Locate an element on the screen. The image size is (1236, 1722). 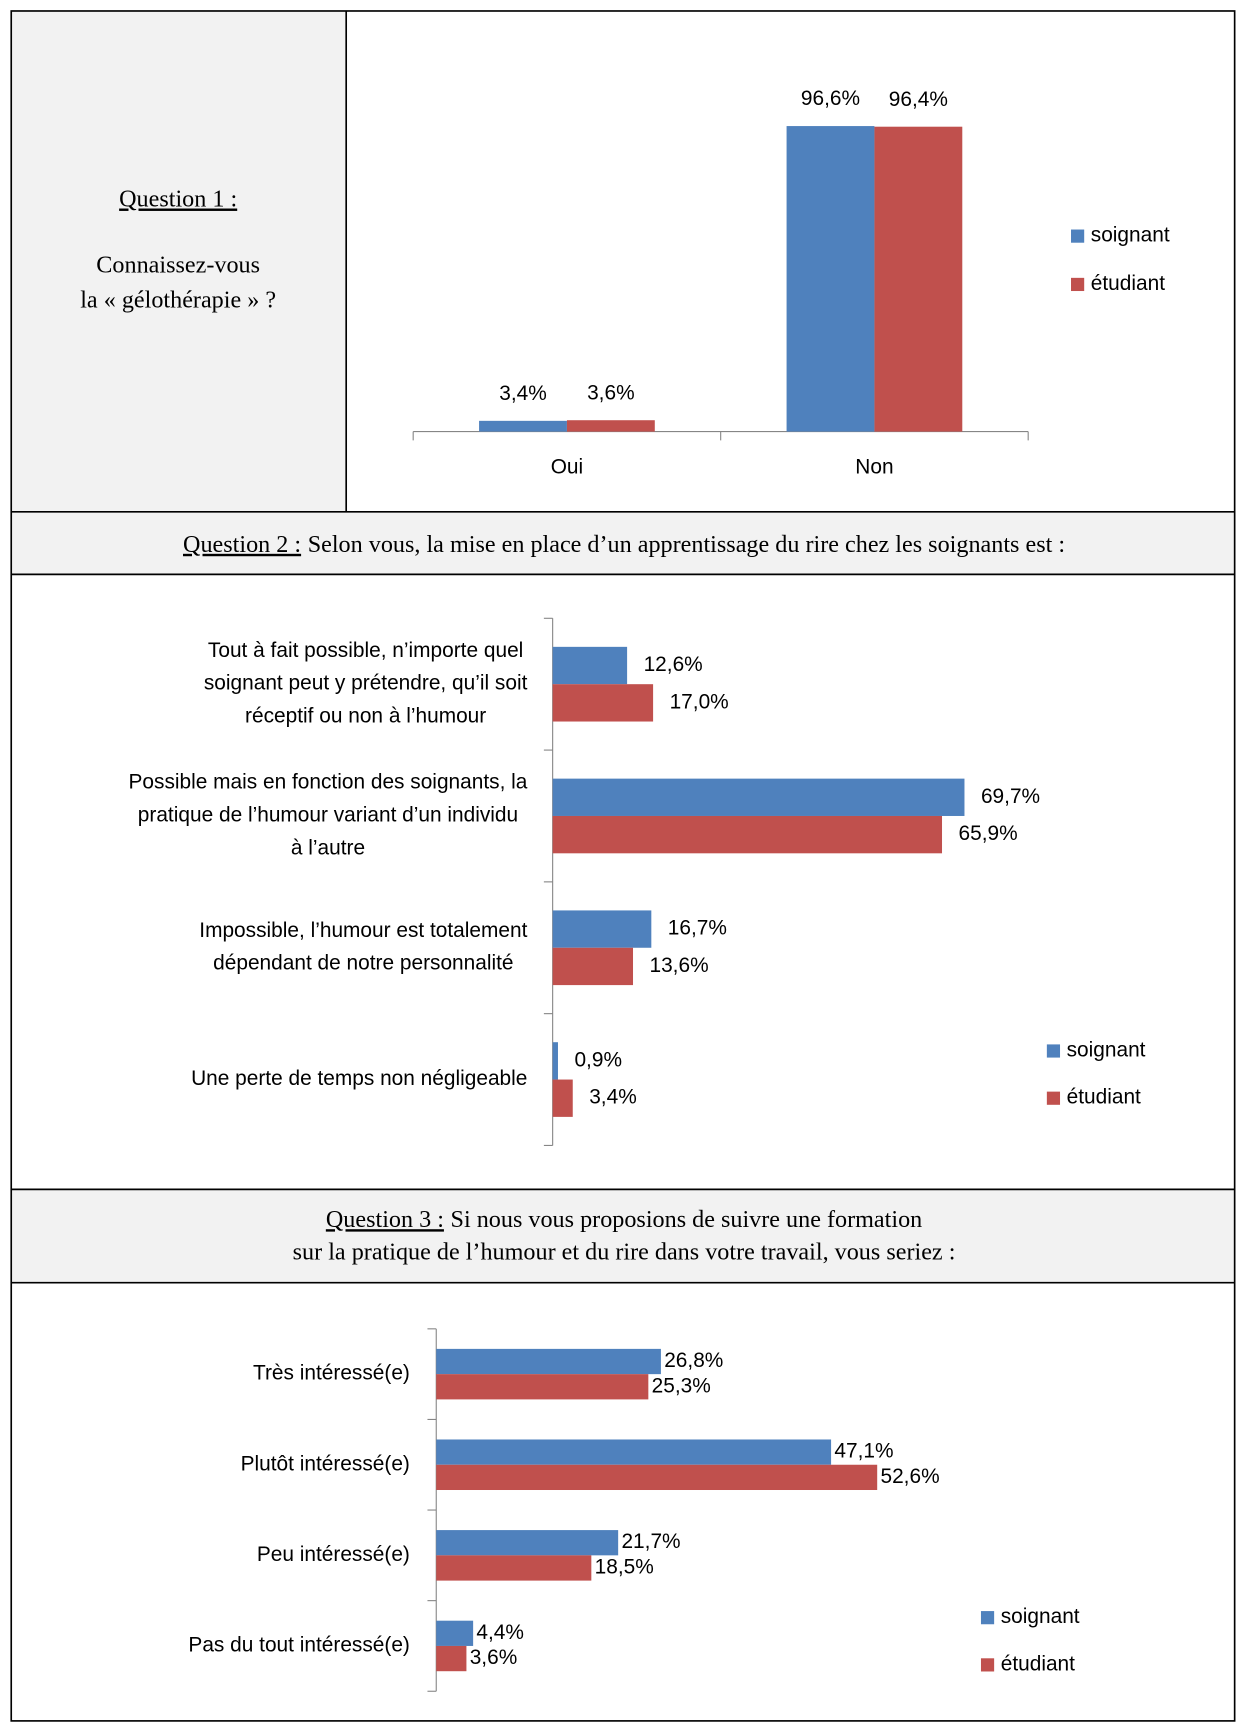
category-label: Très intéressé(e) is located at coordinates (331, 1373).